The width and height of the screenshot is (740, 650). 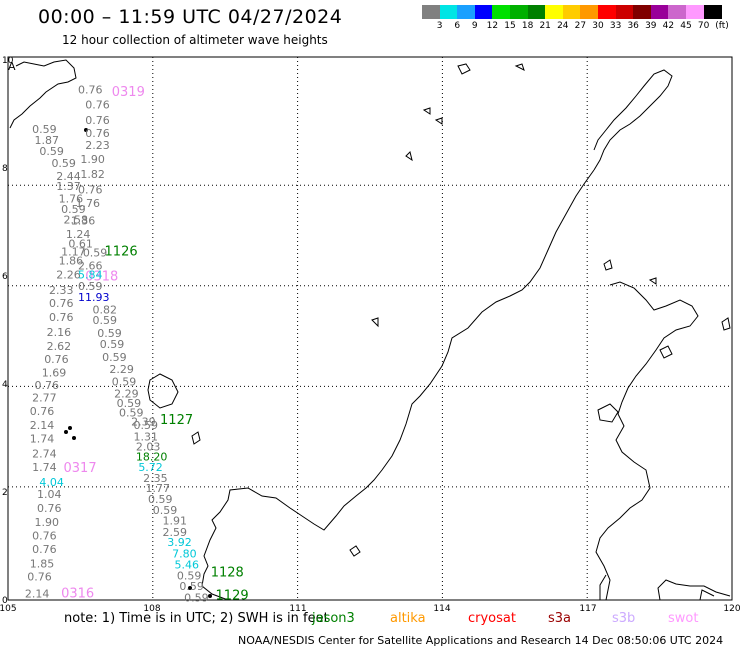 I want to click on wave-height-label: 2.03, so click(x=148, y=447).